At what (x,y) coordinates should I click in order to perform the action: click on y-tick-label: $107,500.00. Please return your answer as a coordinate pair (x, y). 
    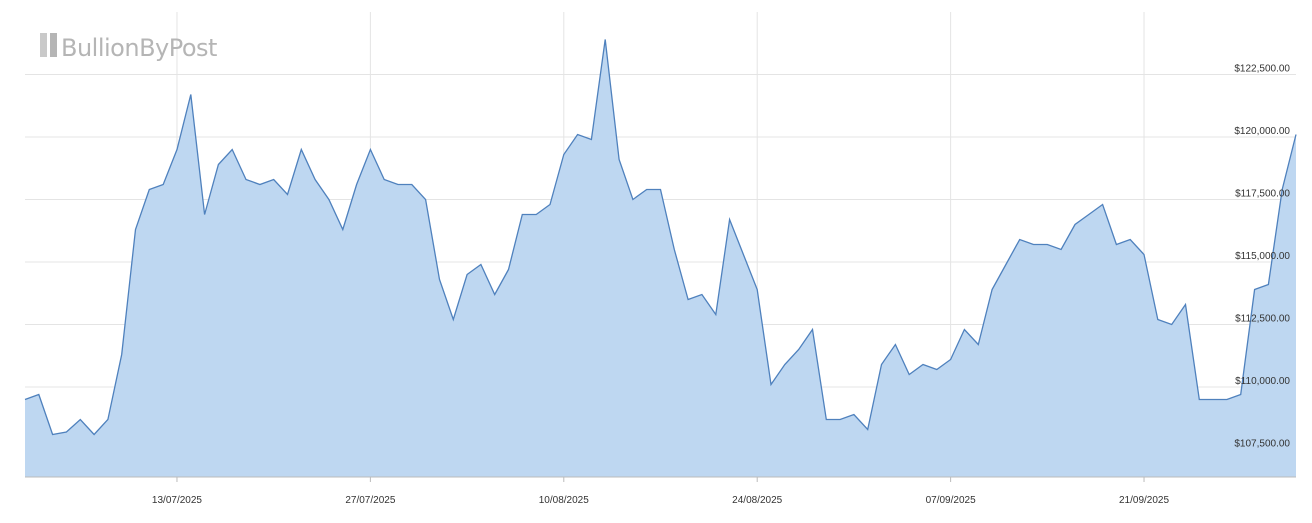
    Looking at the image, I should click on (1262, 444).